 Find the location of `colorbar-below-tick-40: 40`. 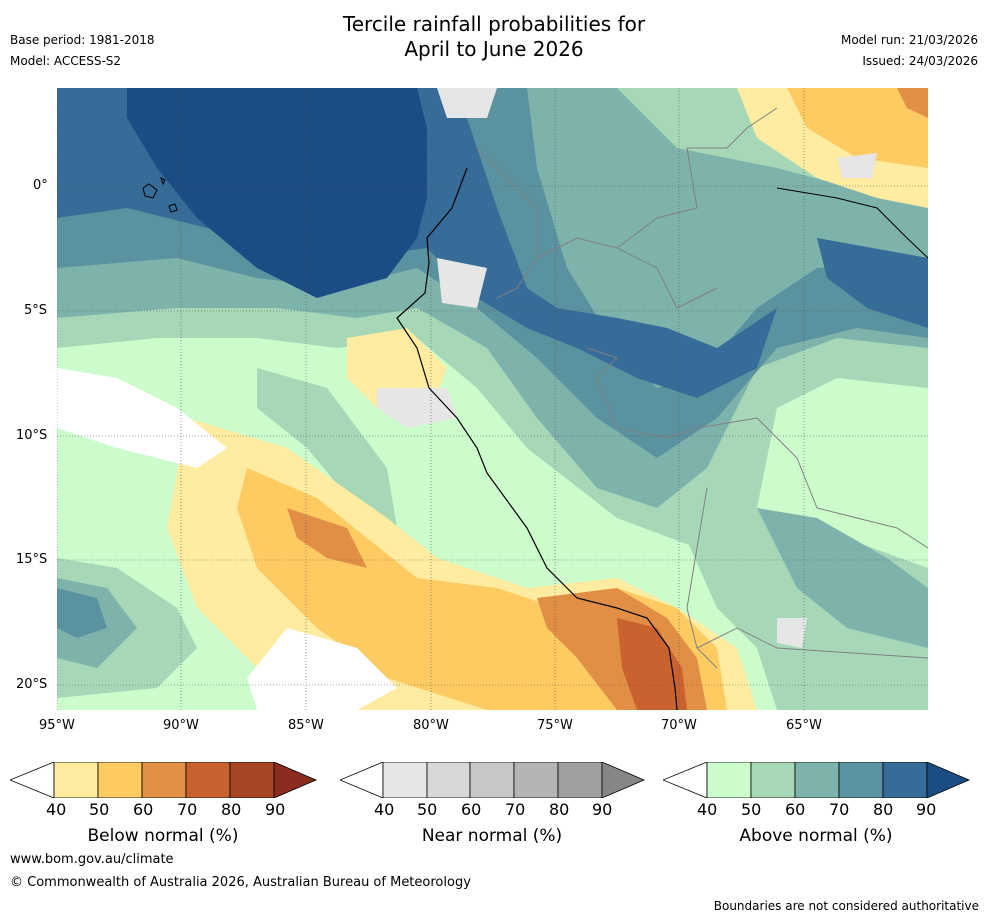

colorbar-below-tick-40: 40 is located at coordinates (56, 809).